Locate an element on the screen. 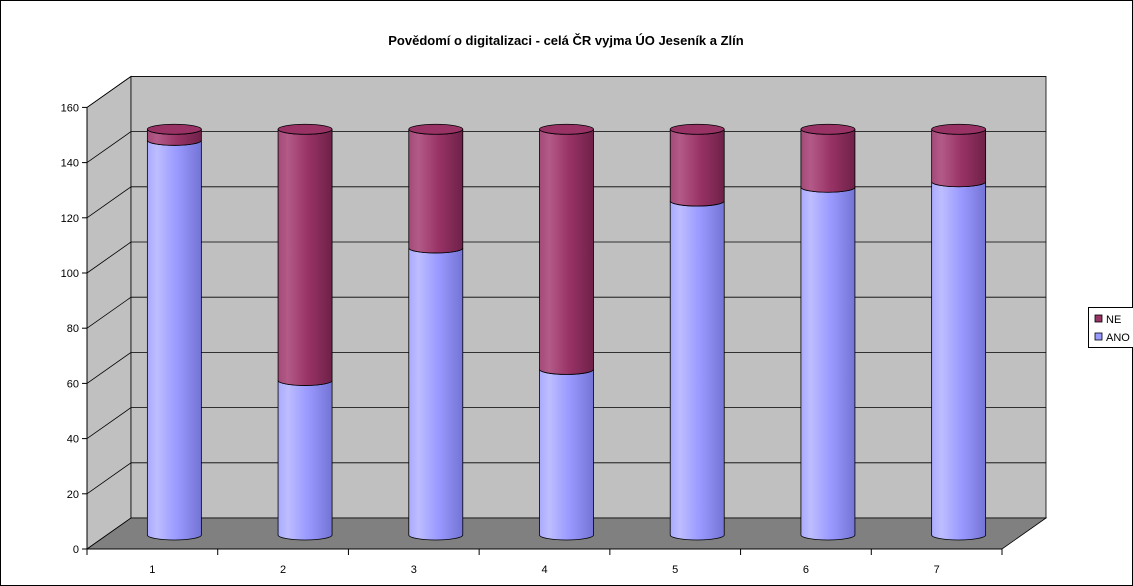  legend-box is located at coordinates (1110, 327).